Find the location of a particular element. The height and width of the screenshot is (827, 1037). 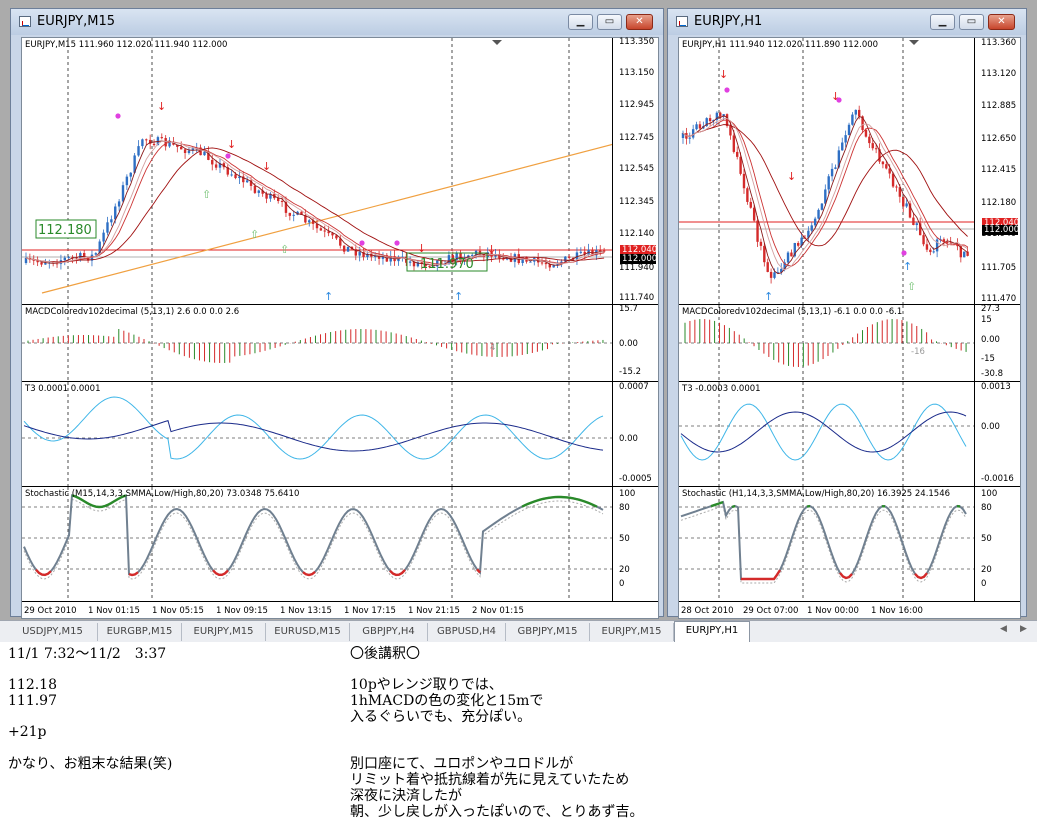

t3-scale: 0.0007 0.00 -0.0005 is located at coordinates (635, 434).